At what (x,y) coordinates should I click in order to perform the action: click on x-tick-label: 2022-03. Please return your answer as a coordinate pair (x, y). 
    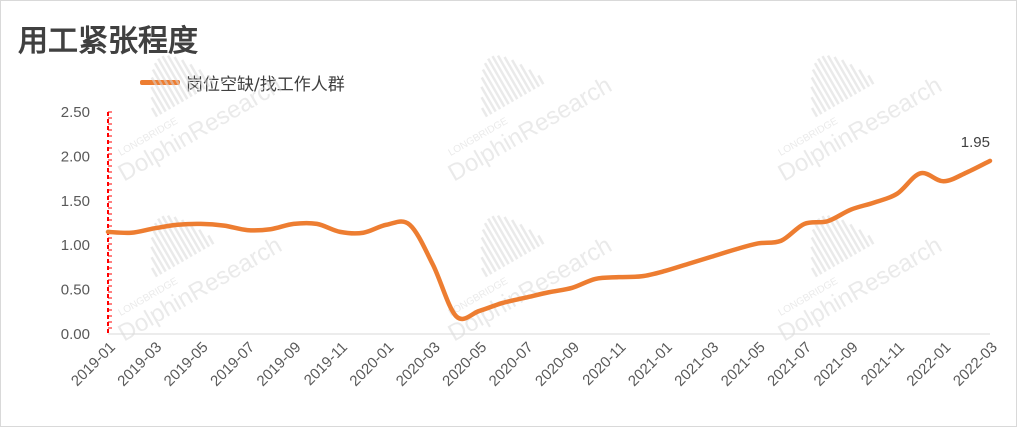
    Looking at the image, I should click on (975, 364).